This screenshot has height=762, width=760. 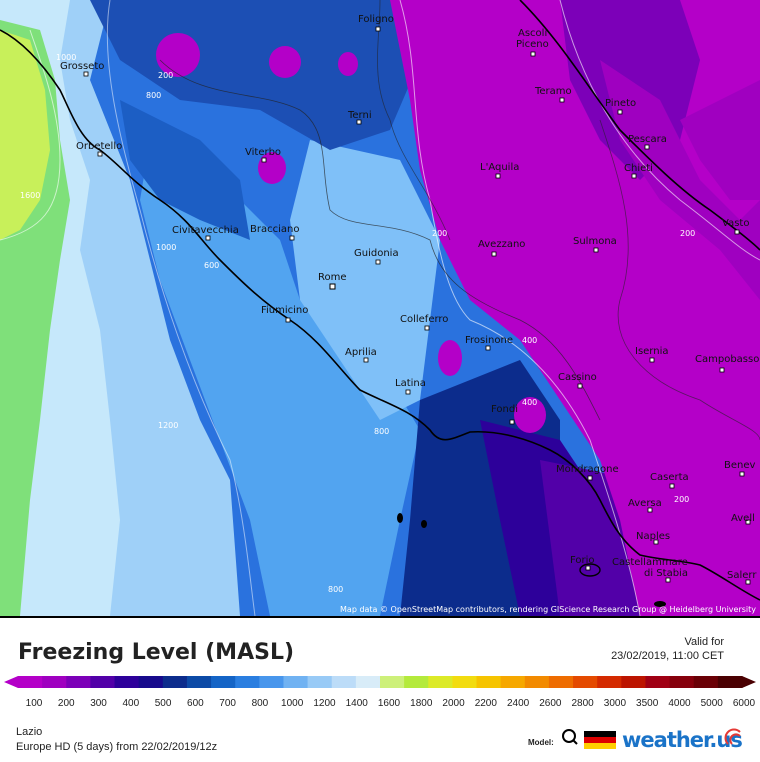 What do you see at coordinates (332, 277) in the screenshot?
I see `city-label: Rome` at bounding box center [332, 277].